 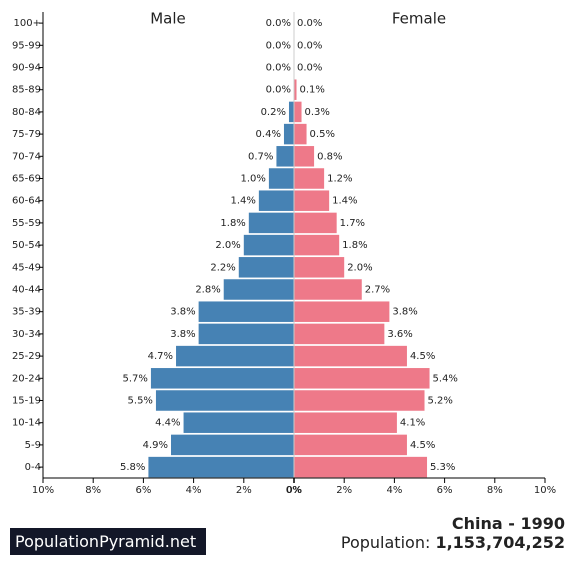 What do you see at coordinates (309, 23) in the screenshot?
I see `female-value-label-100+: 0.0%` at bounding box center [309, 23].